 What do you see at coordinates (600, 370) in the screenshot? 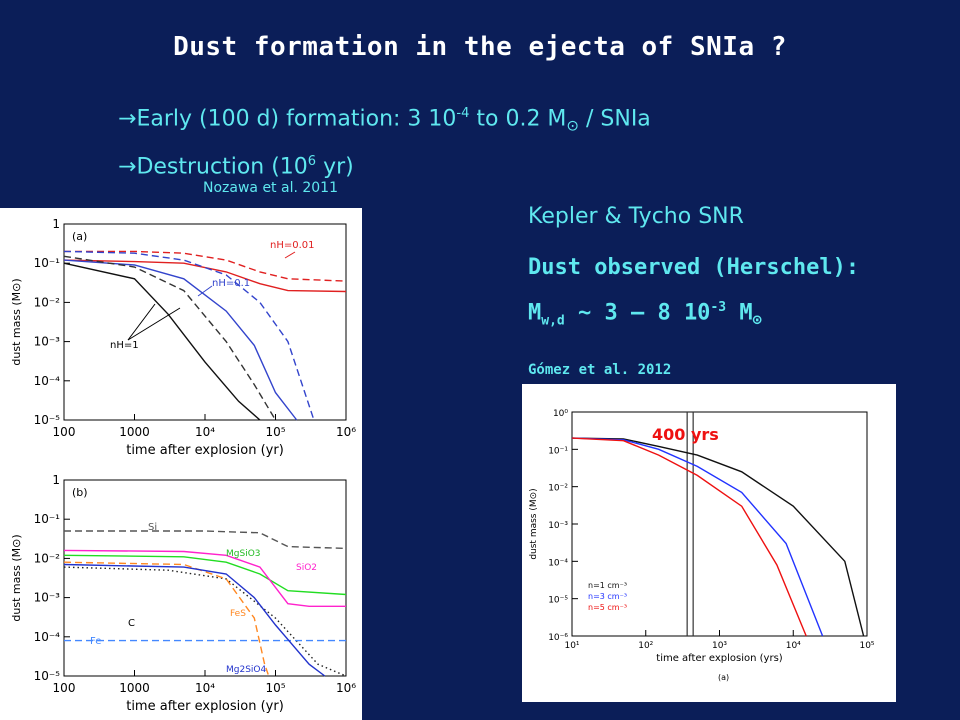
I see `citation-gomez: Gómez et al. 2012` at bounding box center [600, 370].